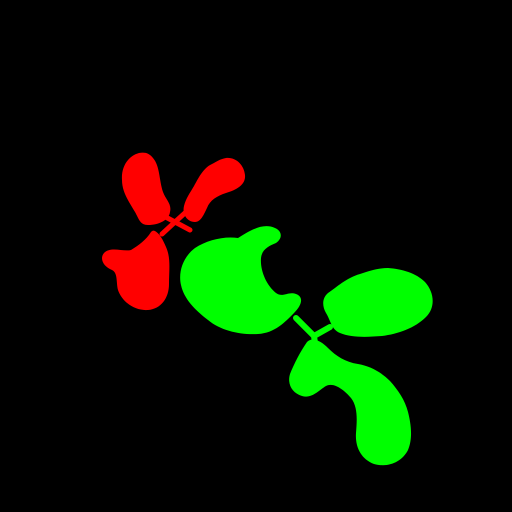 This screenshot has width=512, height=512. I want to click on green-leaf-right, so click(378, 302).